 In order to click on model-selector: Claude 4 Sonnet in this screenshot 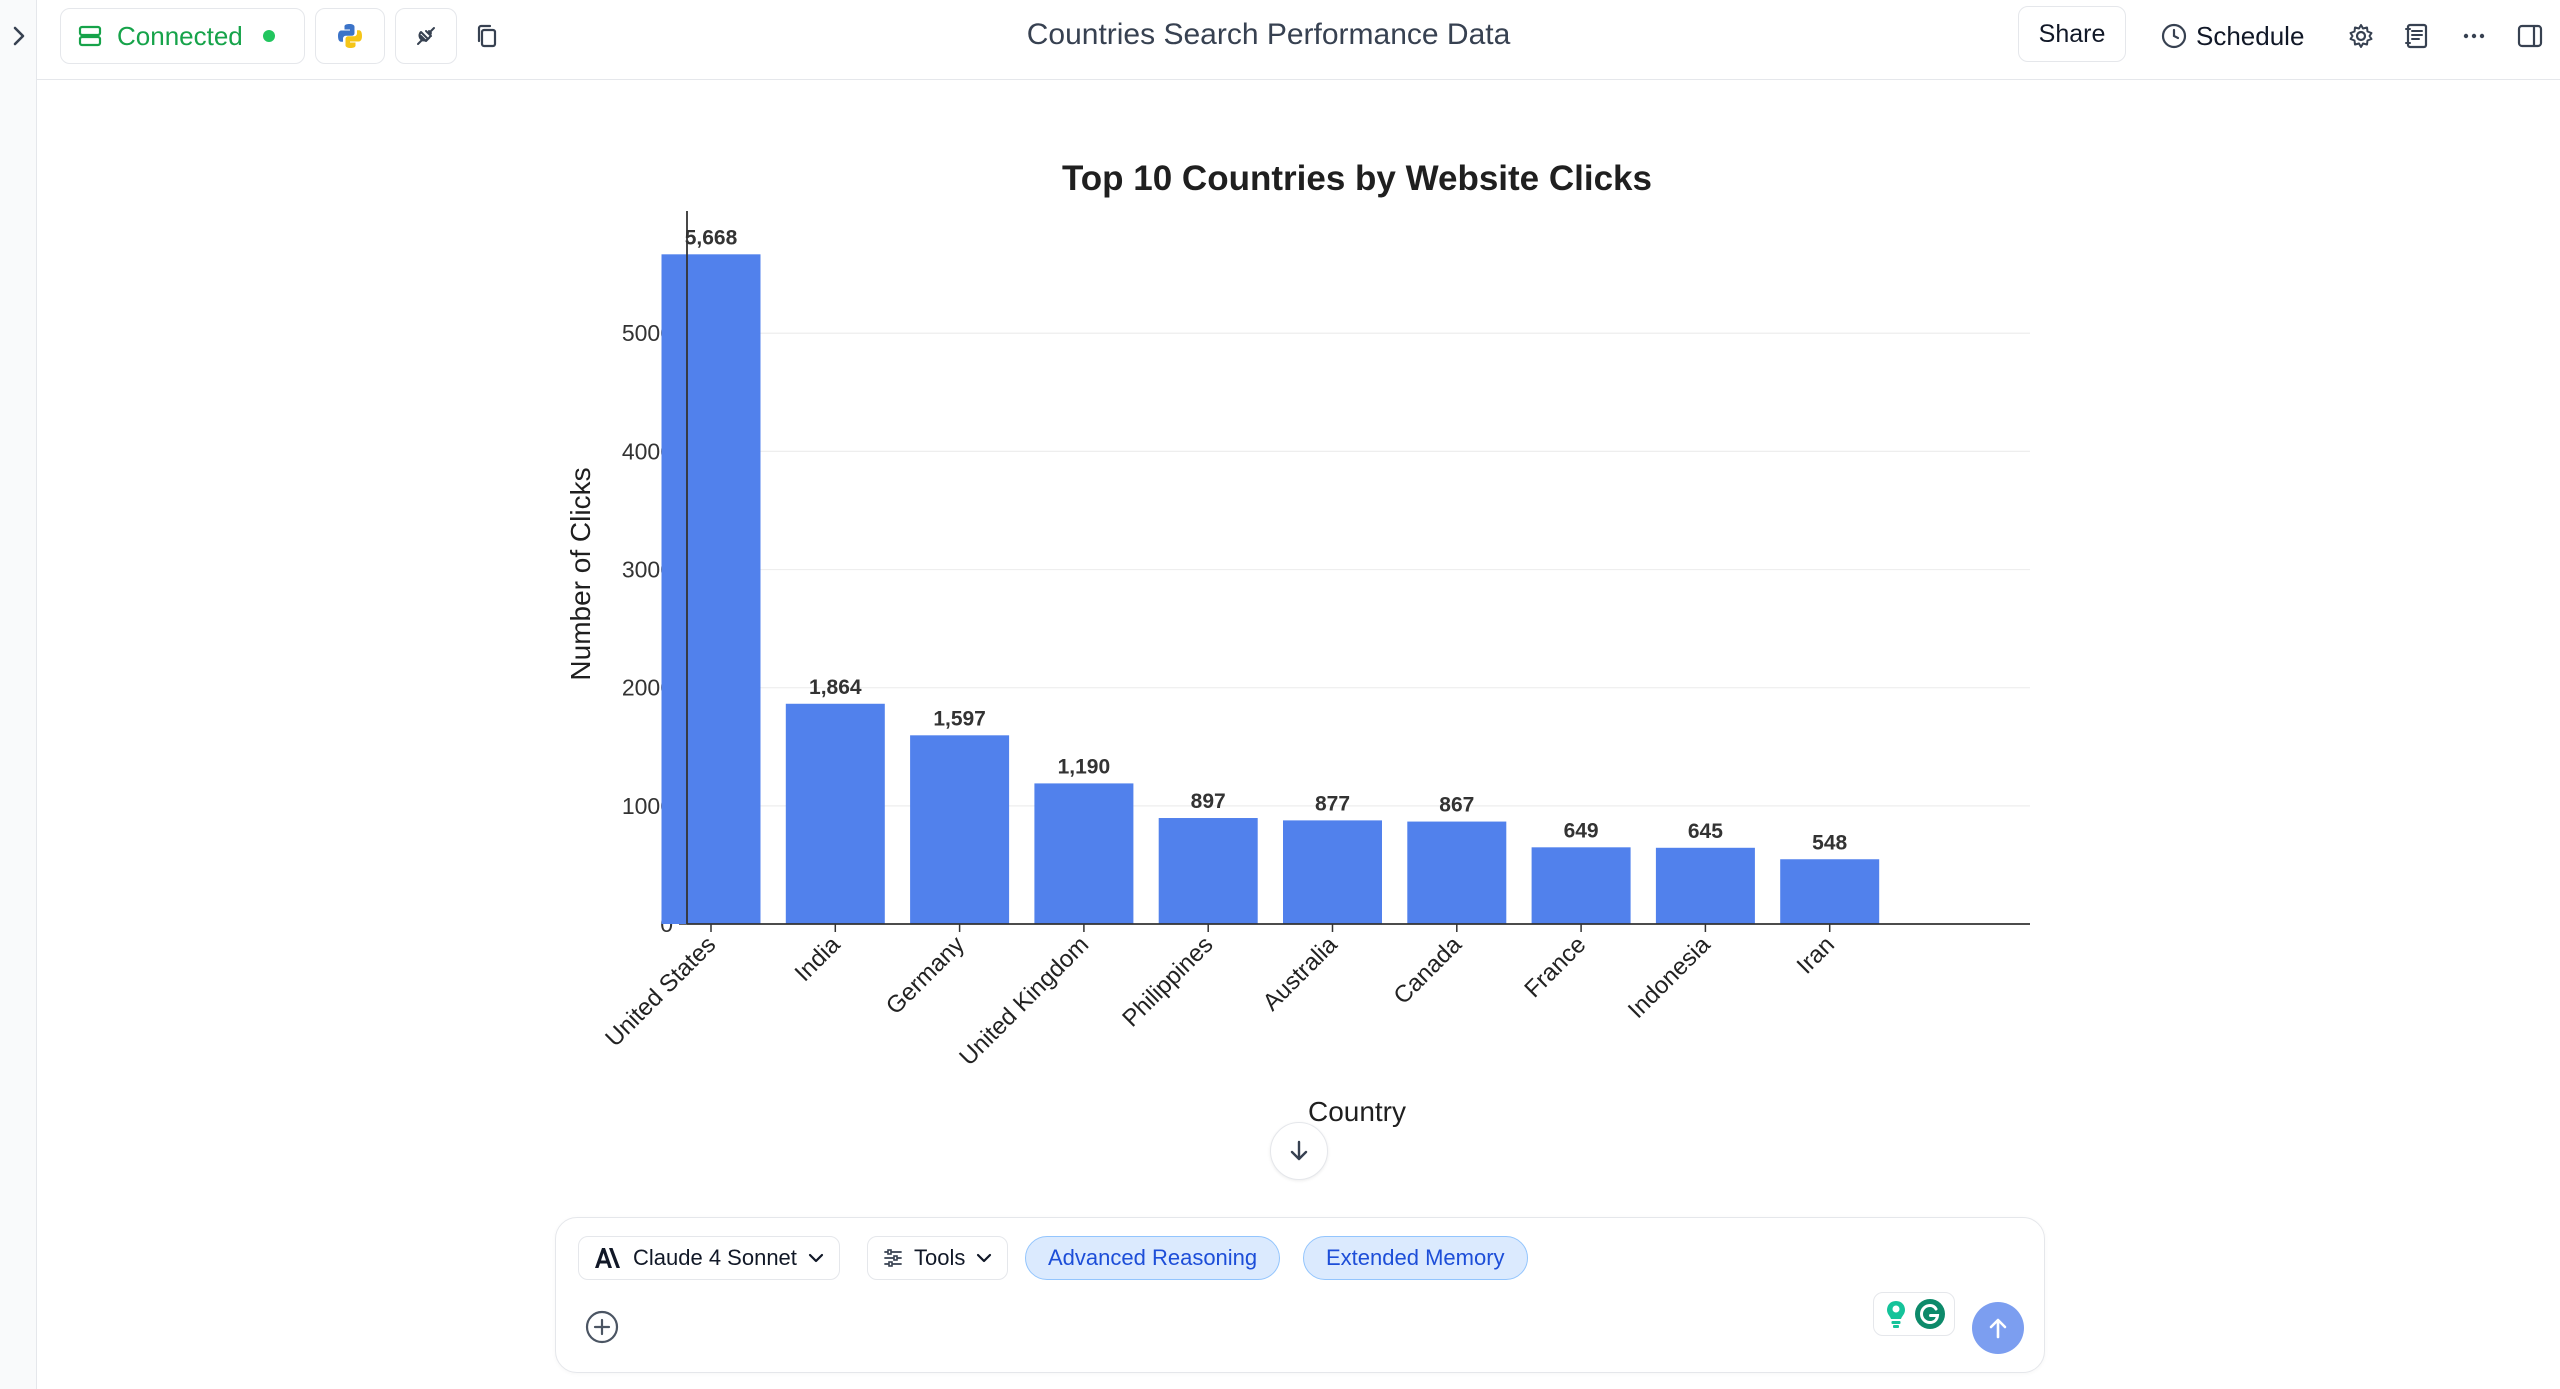, I will do `click(709, 1258)`.